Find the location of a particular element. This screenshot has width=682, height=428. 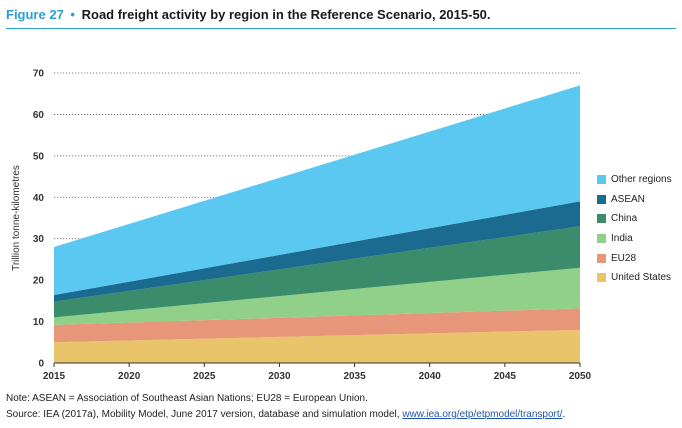

legend-item-eu28: EU28 is located at coordinates (639, 258).